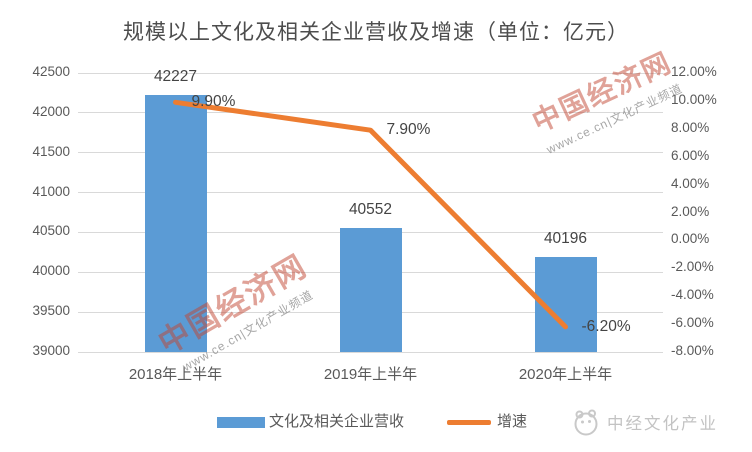  I want to click on bar-value-label: 40552, so click(370, 210).